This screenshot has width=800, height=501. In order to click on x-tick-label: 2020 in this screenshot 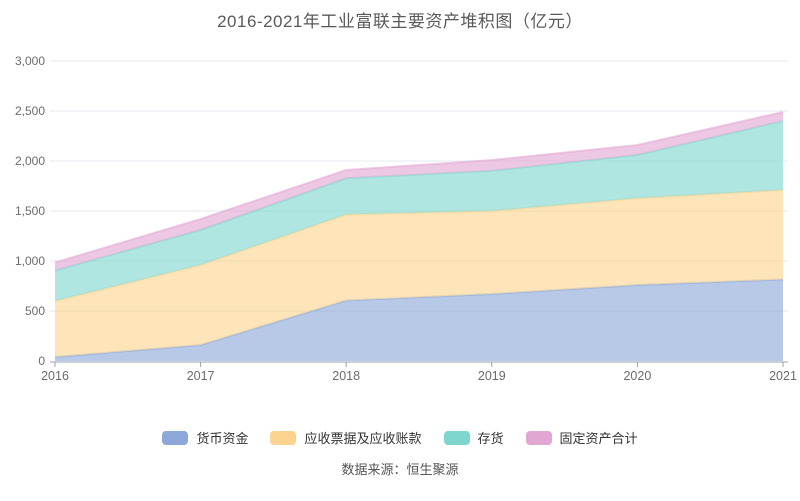, I will do `click(637, 376)`.